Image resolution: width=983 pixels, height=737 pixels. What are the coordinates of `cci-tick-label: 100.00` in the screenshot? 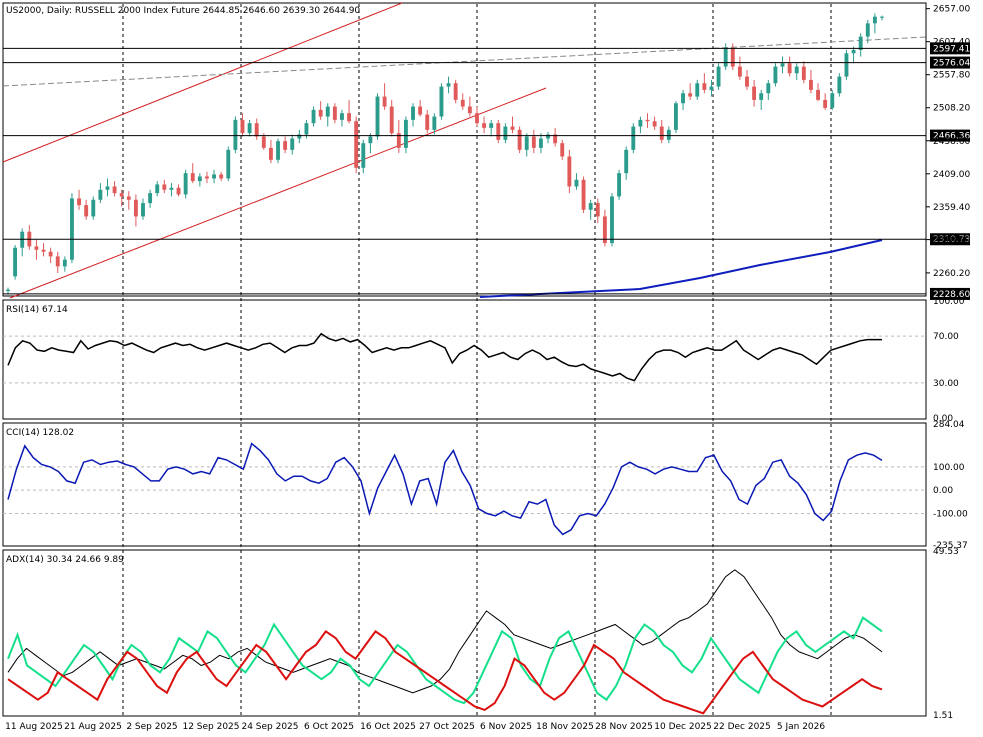 It's located at (949, 468).